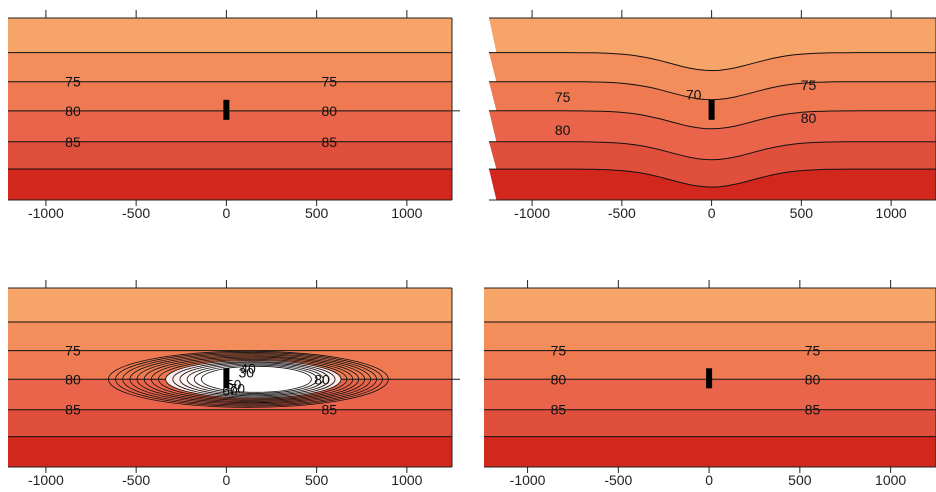 This screenshot has width=936, height=492. Describe the element at coordinates (248, 368) in the screenshot. I see `contour-label: 40` at that location.